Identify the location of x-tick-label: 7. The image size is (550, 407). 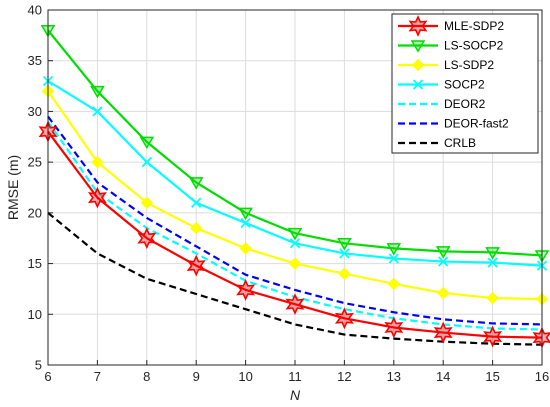
(97, 376).